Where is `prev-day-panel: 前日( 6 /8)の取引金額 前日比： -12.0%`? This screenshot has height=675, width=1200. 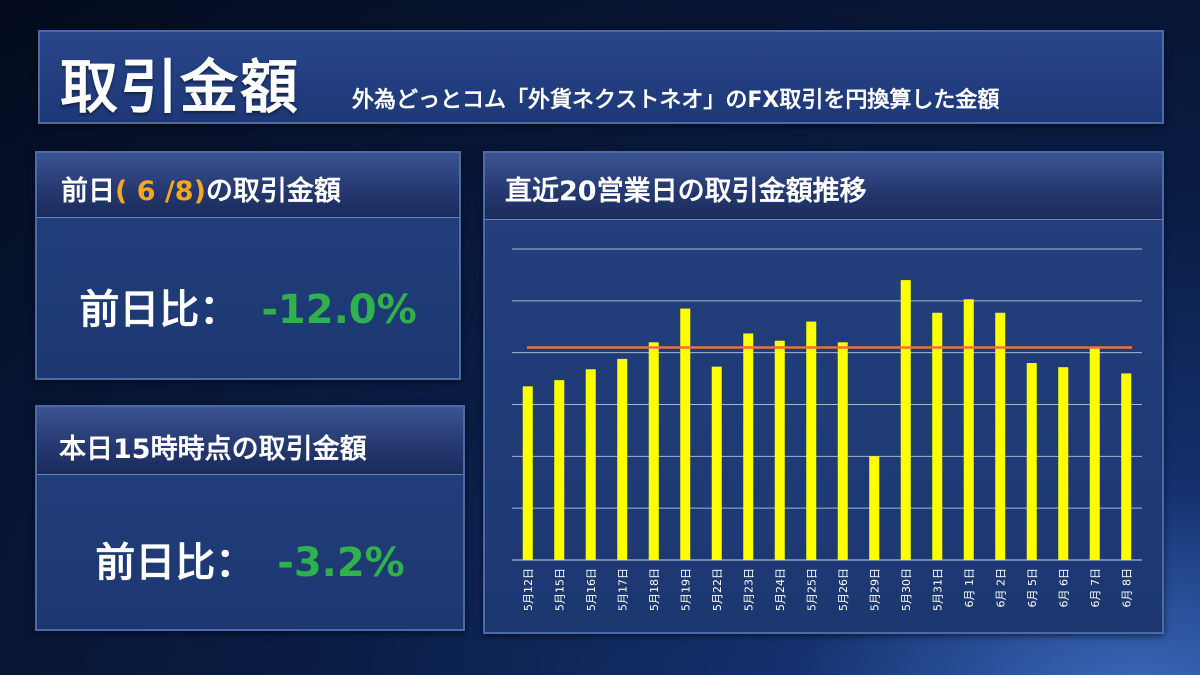 prev-day-panel: 前日( 6 /8)の取引金額 前日比： -12.0% is located at coordinates (248, 265).